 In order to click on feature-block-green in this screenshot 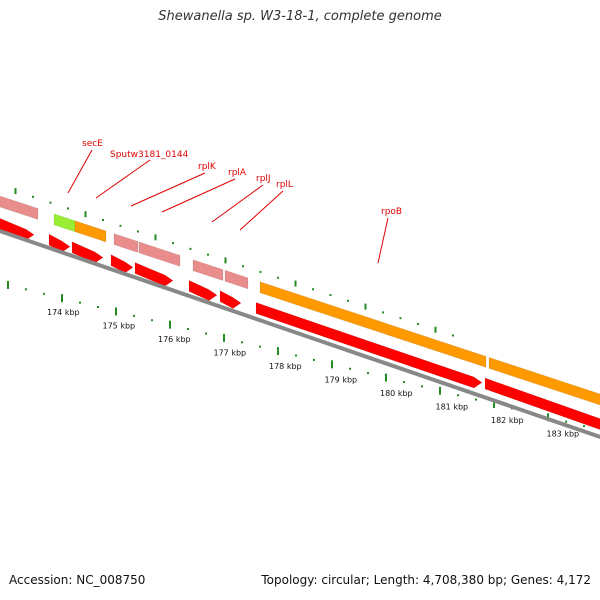, I will do `click(64, 223)`.